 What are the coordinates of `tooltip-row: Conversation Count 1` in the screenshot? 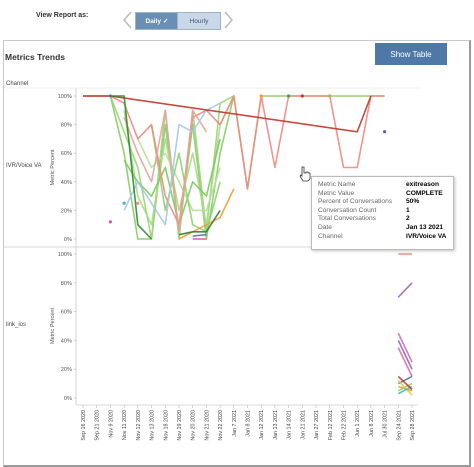 It's located at (364, 210).